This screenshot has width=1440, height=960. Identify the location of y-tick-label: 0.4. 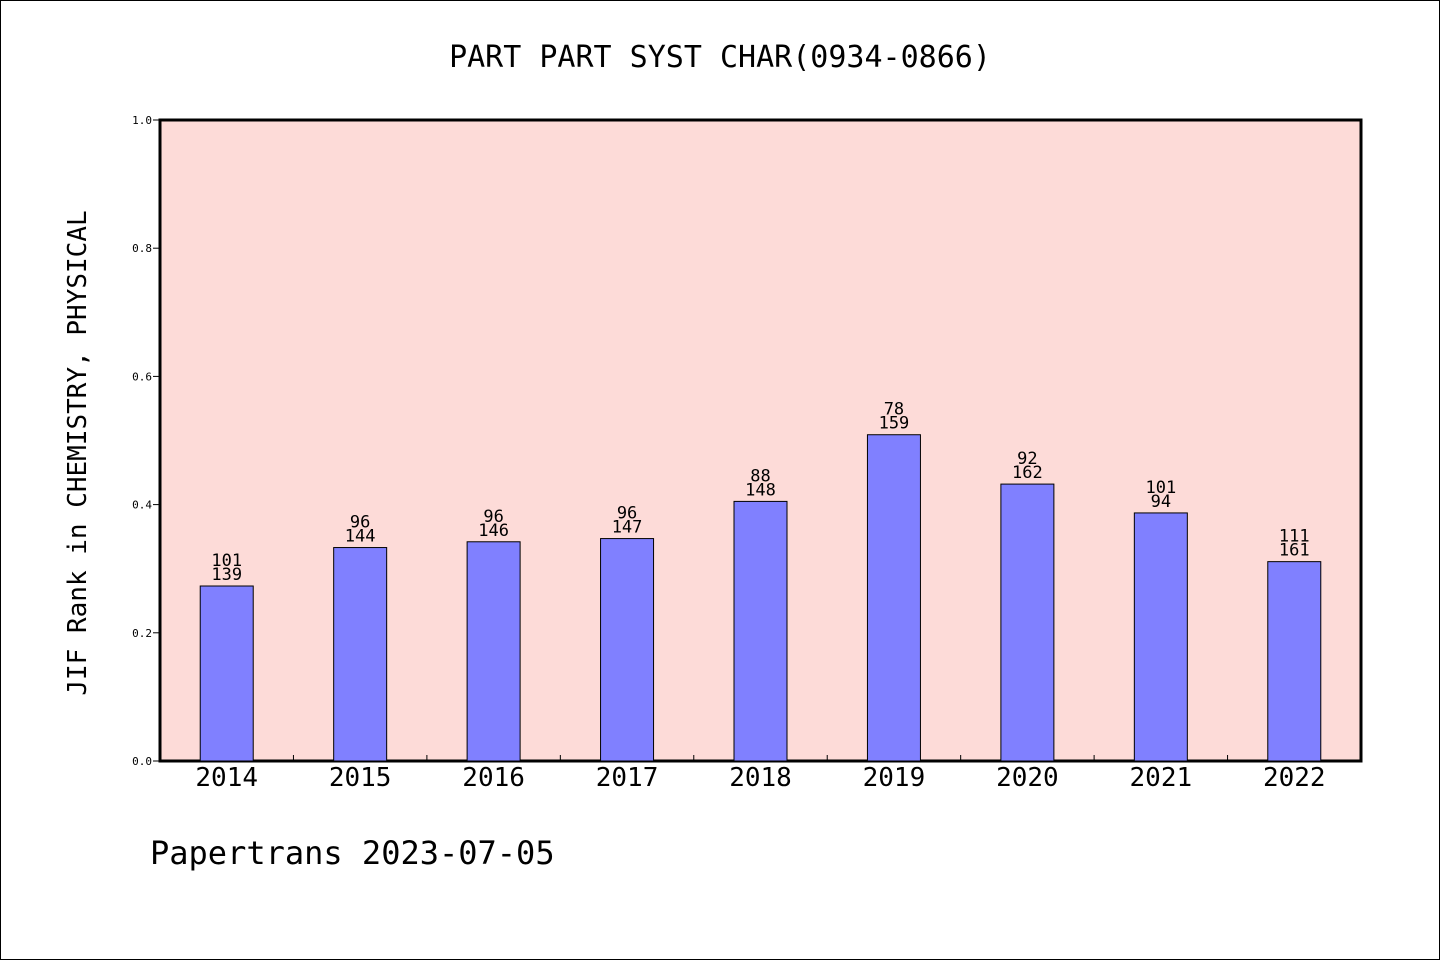
(142, 505).